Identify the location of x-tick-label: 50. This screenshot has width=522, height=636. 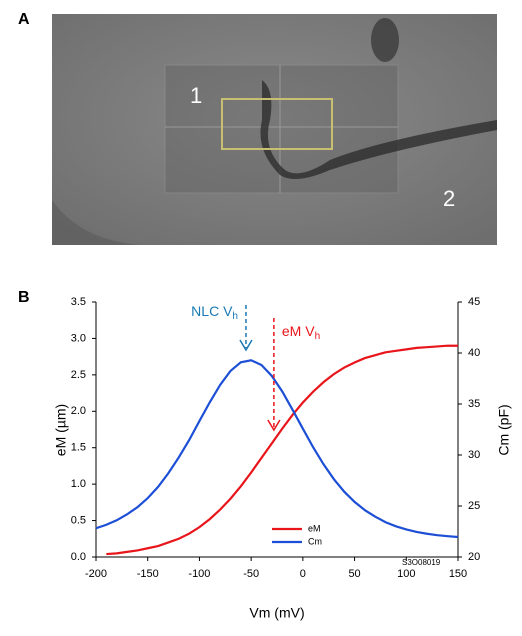
(354, 574).